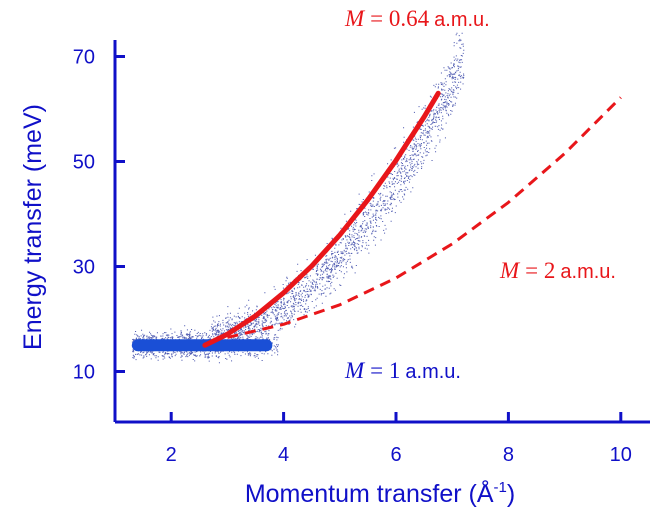 The width and height of the screenshot is (667, 516). I want to click on annotation-m1-eq: = 1, so click(385, 370).